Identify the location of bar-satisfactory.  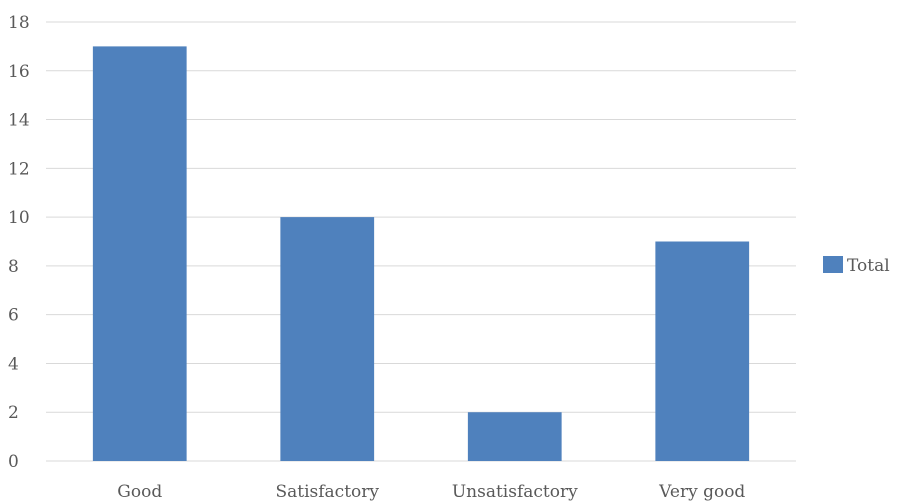
(327, 339).